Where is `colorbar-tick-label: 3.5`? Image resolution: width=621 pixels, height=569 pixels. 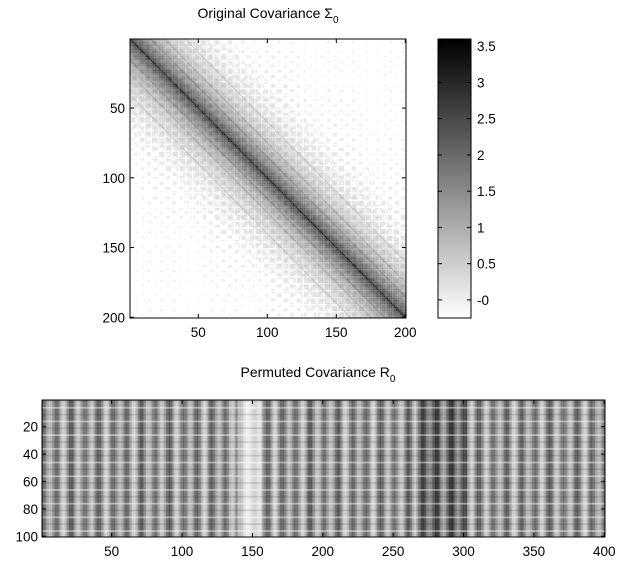 colorbar-tick-label: 3.5 is located at coordinates (486, 46).